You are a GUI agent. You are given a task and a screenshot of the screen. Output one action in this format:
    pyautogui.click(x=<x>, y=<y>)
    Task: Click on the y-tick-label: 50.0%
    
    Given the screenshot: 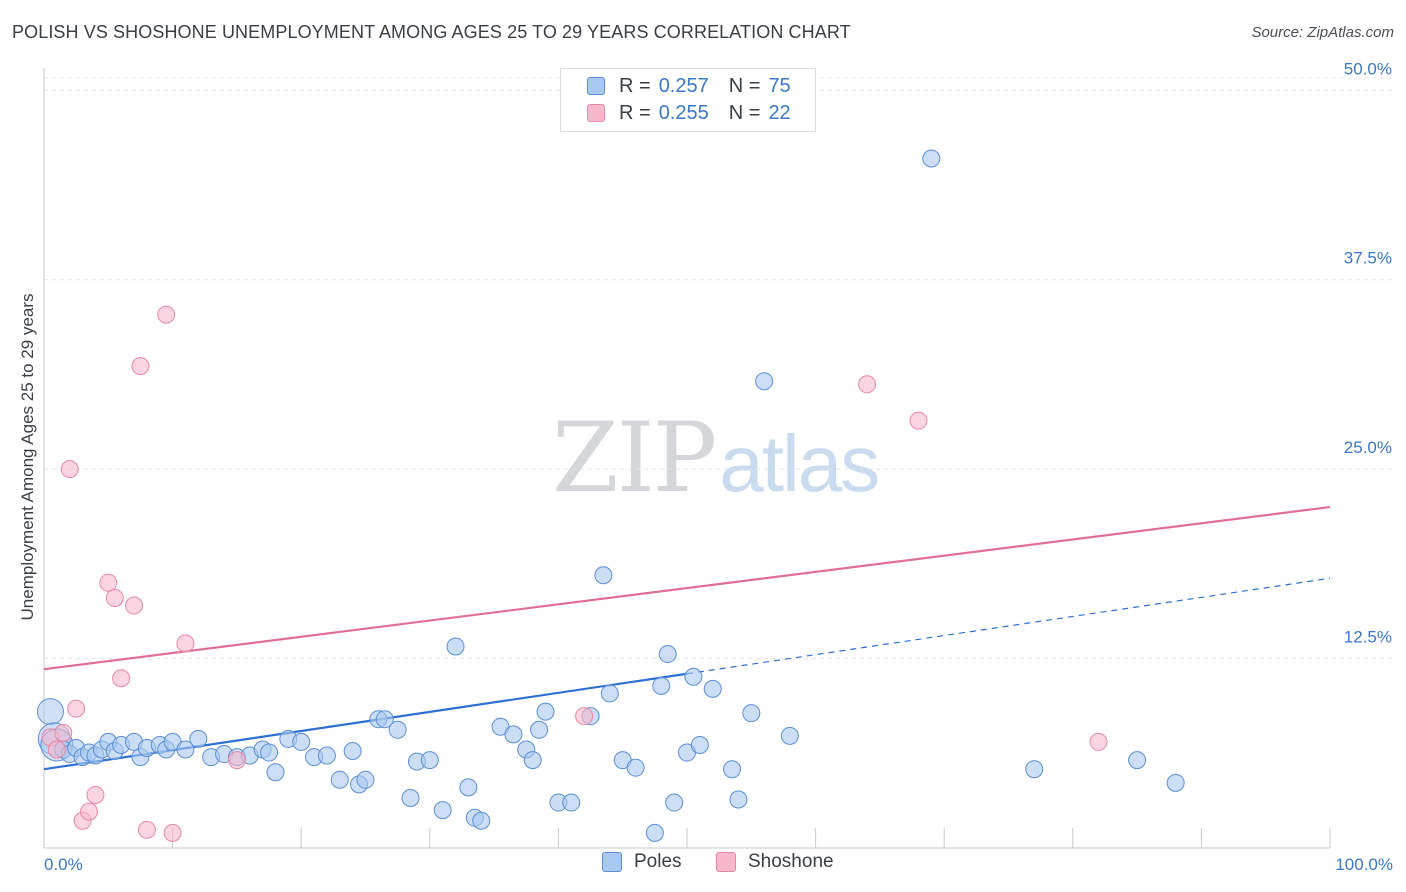 What is the action you would take?
    pyautogui.click(x=1368, y=68)
    